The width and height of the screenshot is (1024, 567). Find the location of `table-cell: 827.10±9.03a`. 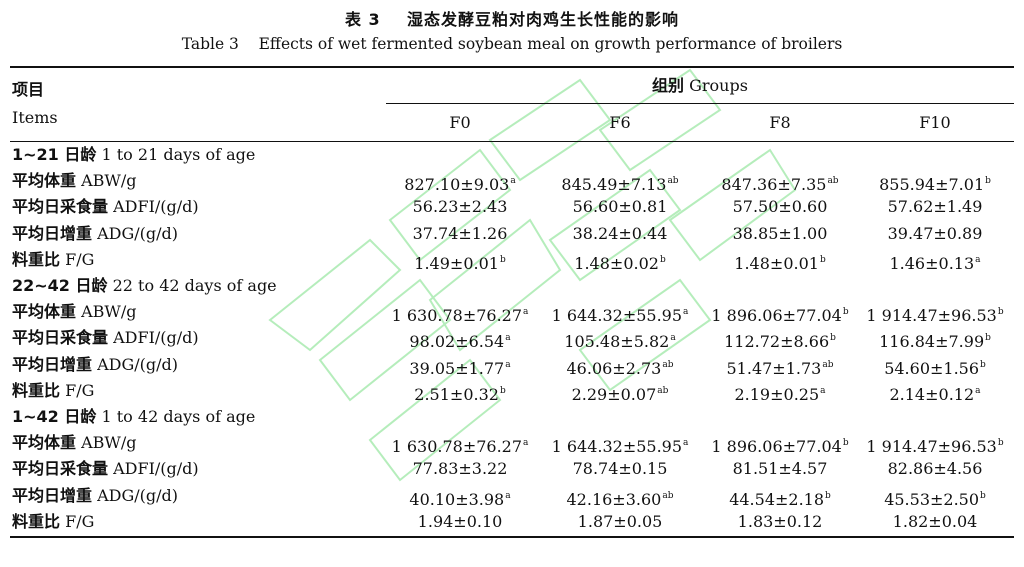

table-cell: 827.10±9.03a is located at coordinates (460, 183).